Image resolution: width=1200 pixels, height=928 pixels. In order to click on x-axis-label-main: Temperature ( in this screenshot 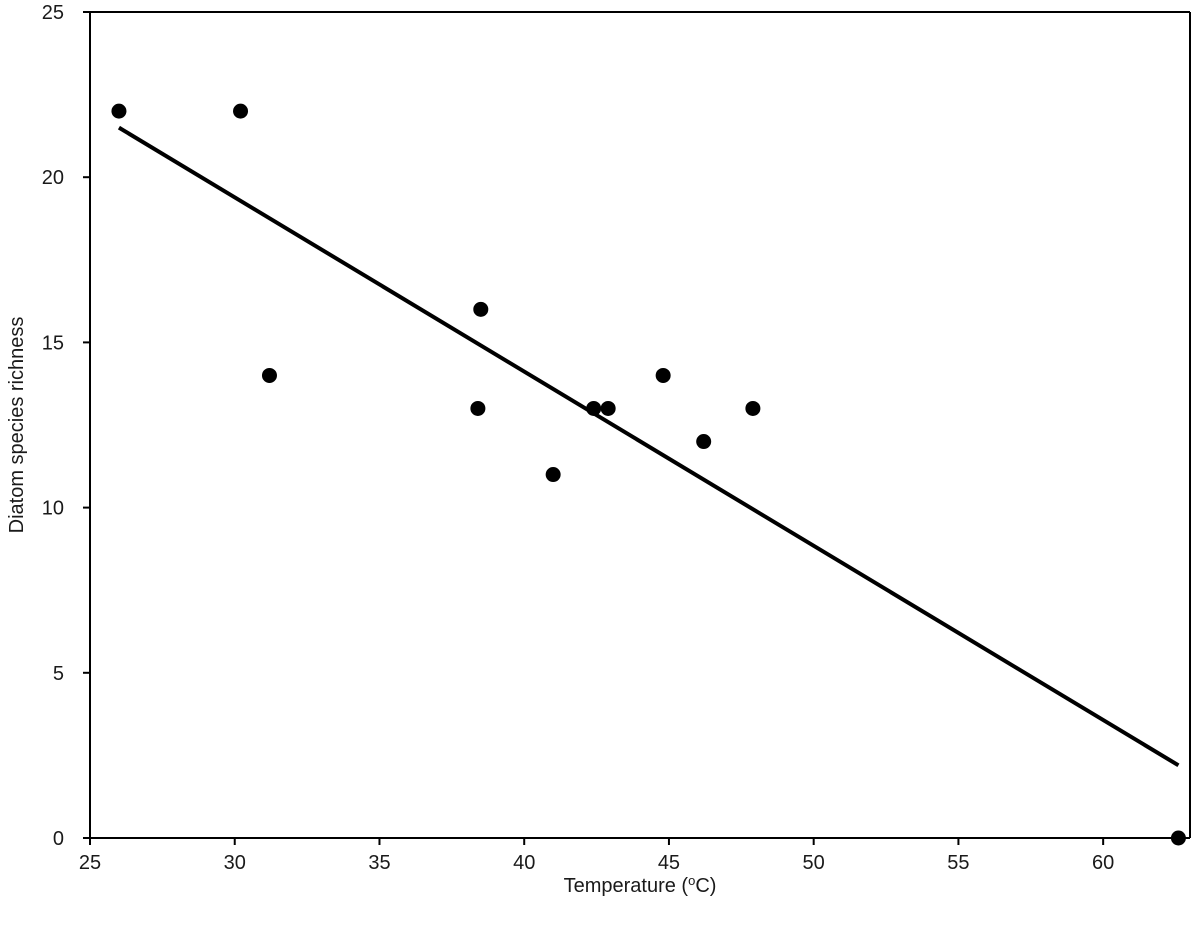, I will do `click(626, 886)`.